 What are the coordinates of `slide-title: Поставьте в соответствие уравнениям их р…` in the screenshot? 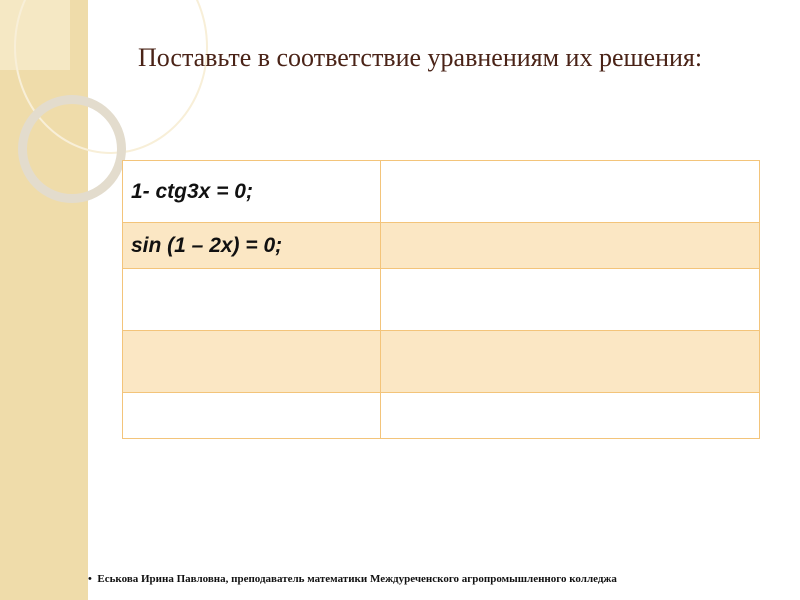 It's located at (420, 57).